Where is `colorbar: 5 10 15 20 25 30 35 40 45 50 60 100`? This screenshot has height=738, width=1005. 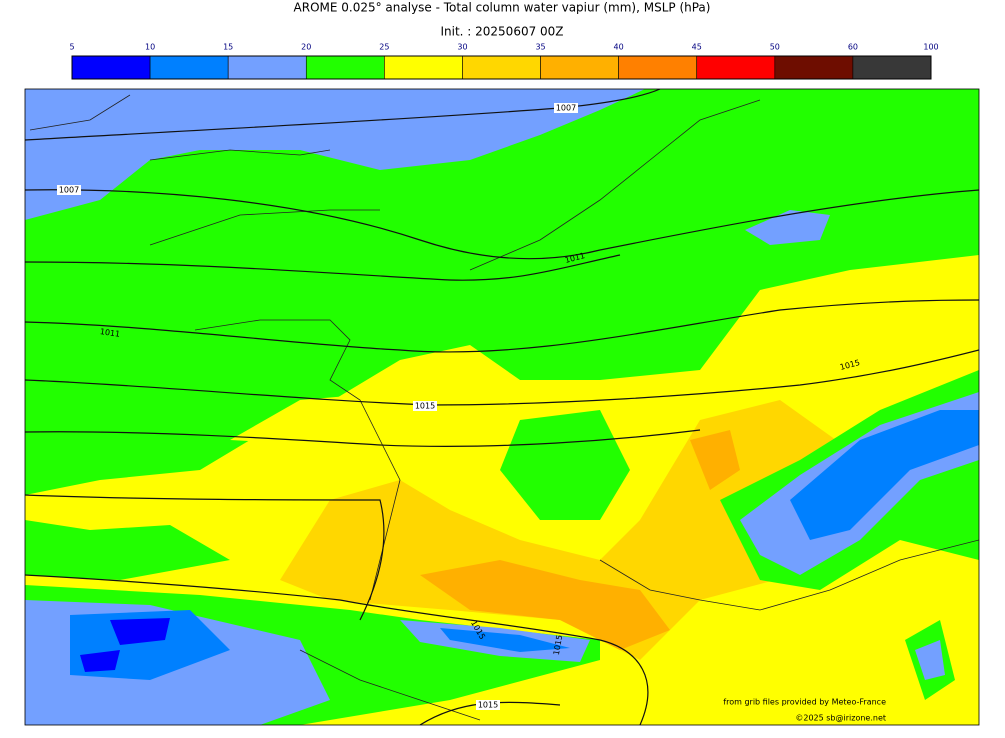
colorbar: 5 10 15 20 25 30 35 40 45 50 60 100 is located at coordinates (504, 61).